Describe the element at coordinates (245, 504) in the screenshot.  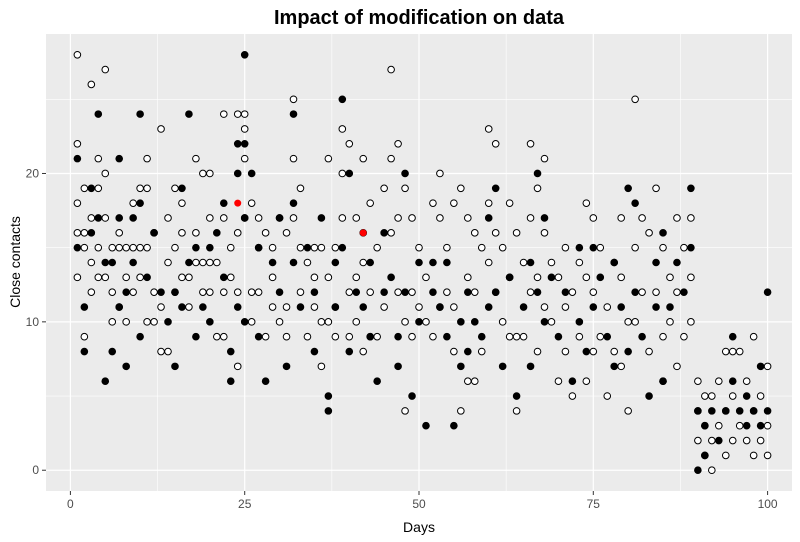
I see `x-tick-label: 25` at that location.